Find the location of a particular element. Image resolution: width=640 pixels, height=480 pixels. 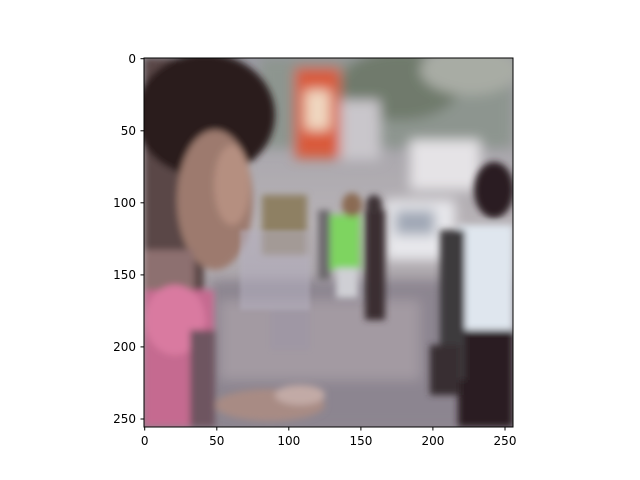

x-tick-label: 250 is located at coordinates (505, 441).